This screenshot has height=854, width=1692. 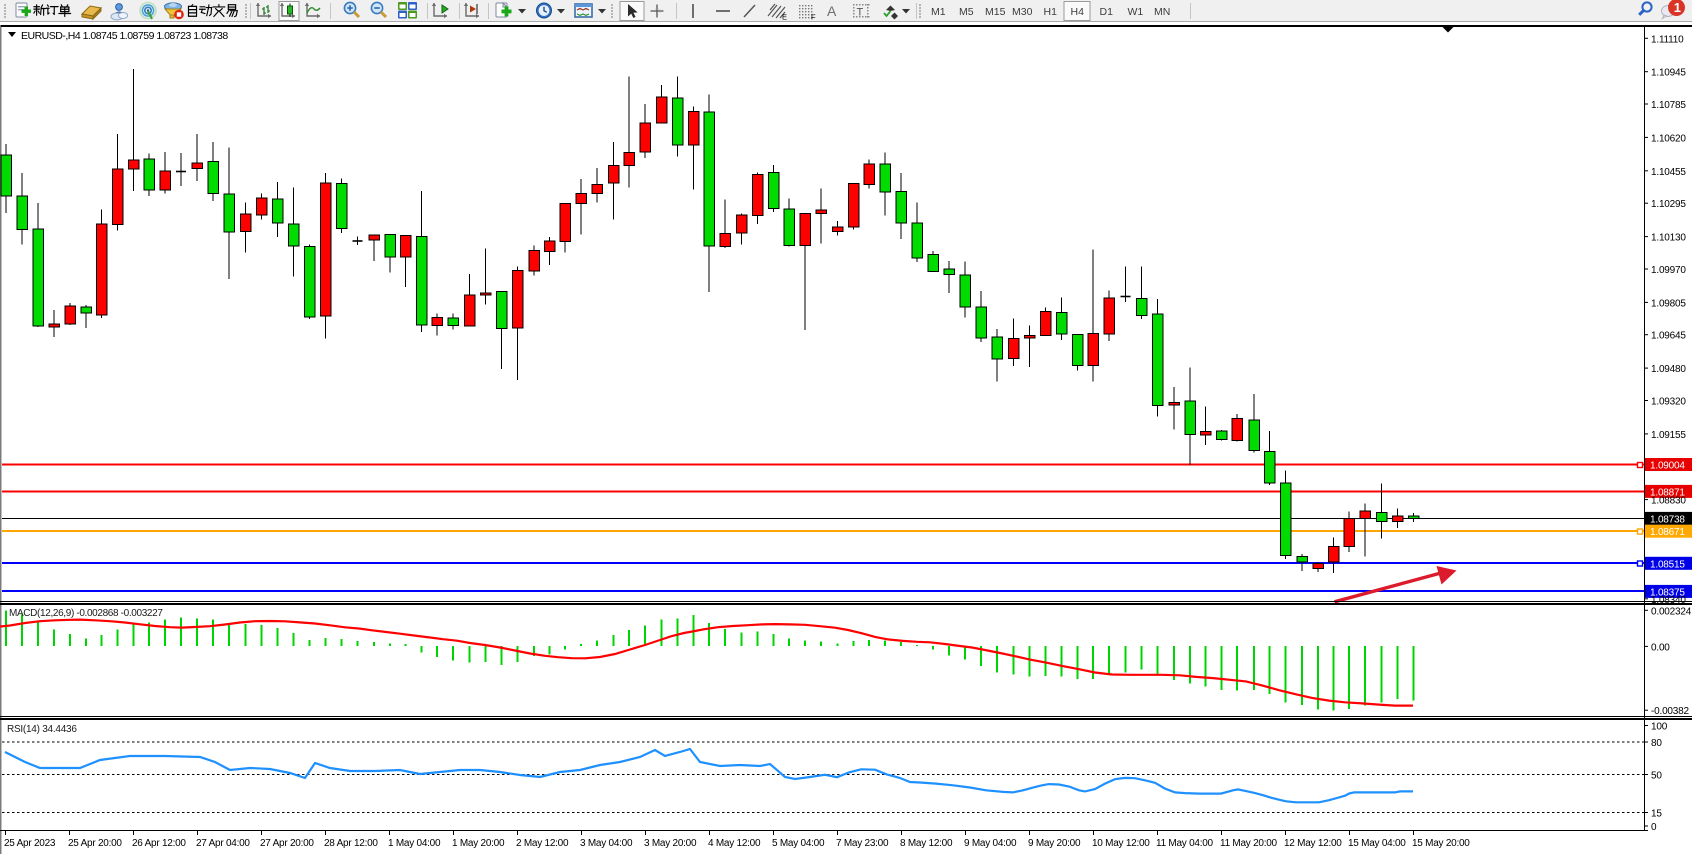 What do you see at coordinates (223, 843) in the screenshot?
I see `svg-text: 27 Apr 04:00` at bounding box center [223, 843].